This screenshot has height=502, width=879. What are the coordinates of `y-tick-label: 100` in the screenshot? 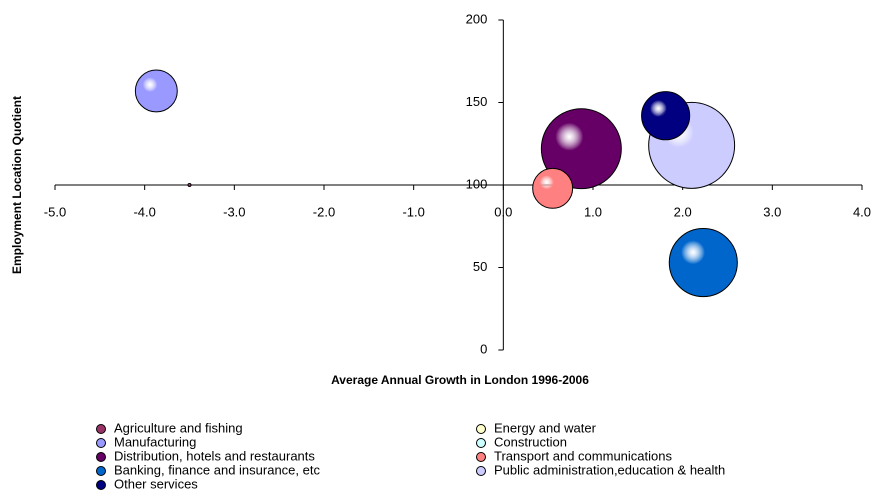 It's located at (477, 183).